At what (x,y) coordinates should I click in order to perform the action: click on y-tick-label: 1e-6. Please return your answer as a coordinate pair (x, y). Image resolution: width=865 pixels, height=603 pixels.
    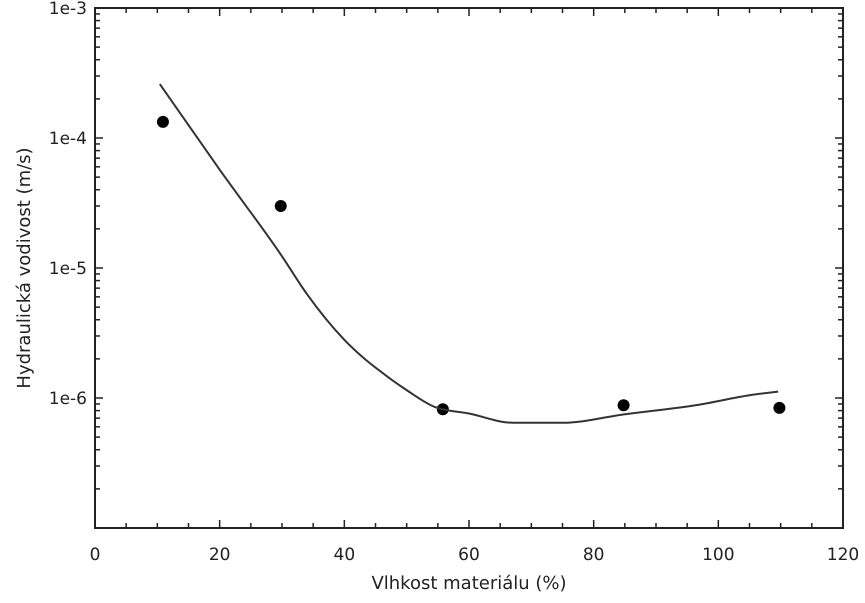
    Looking at the image, I should click on (67, 398).